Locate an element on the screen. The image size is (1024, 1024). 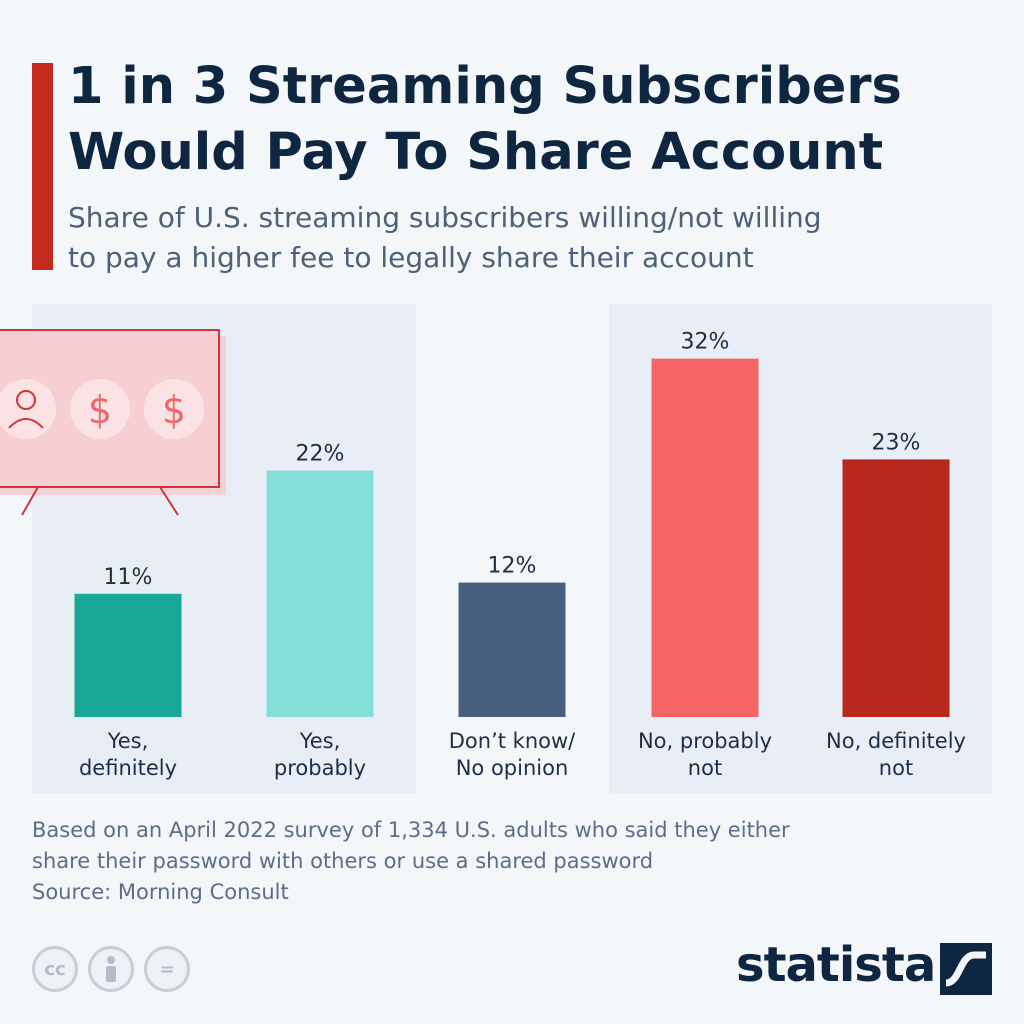
statista-logo: statista is located at coordinates (836, 965).